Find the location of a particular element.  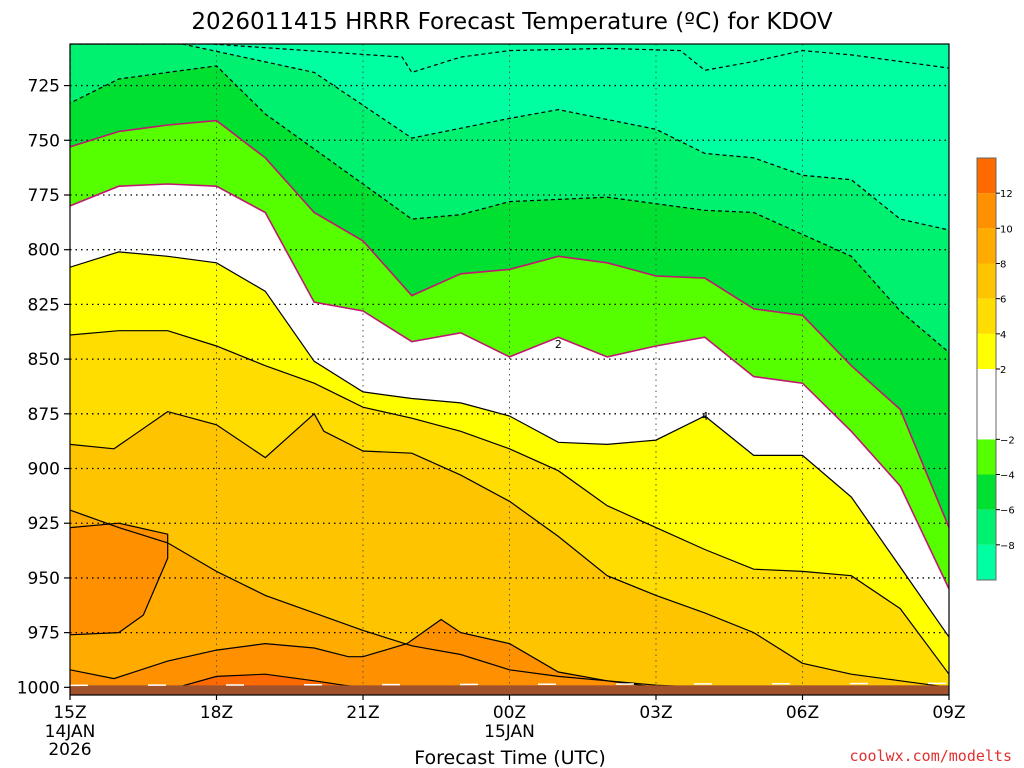

y-tick-label-950: 950 is located at coordinates (44, 579).